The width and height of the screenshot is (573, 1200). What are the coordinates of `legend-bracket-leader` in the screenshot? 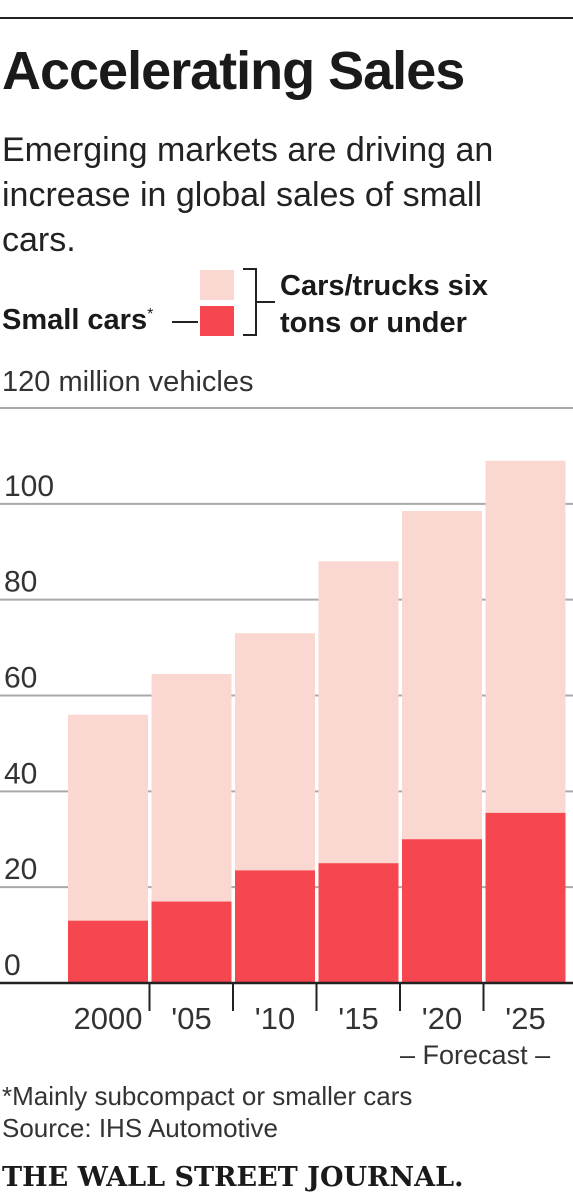 It's located at (266, 302).